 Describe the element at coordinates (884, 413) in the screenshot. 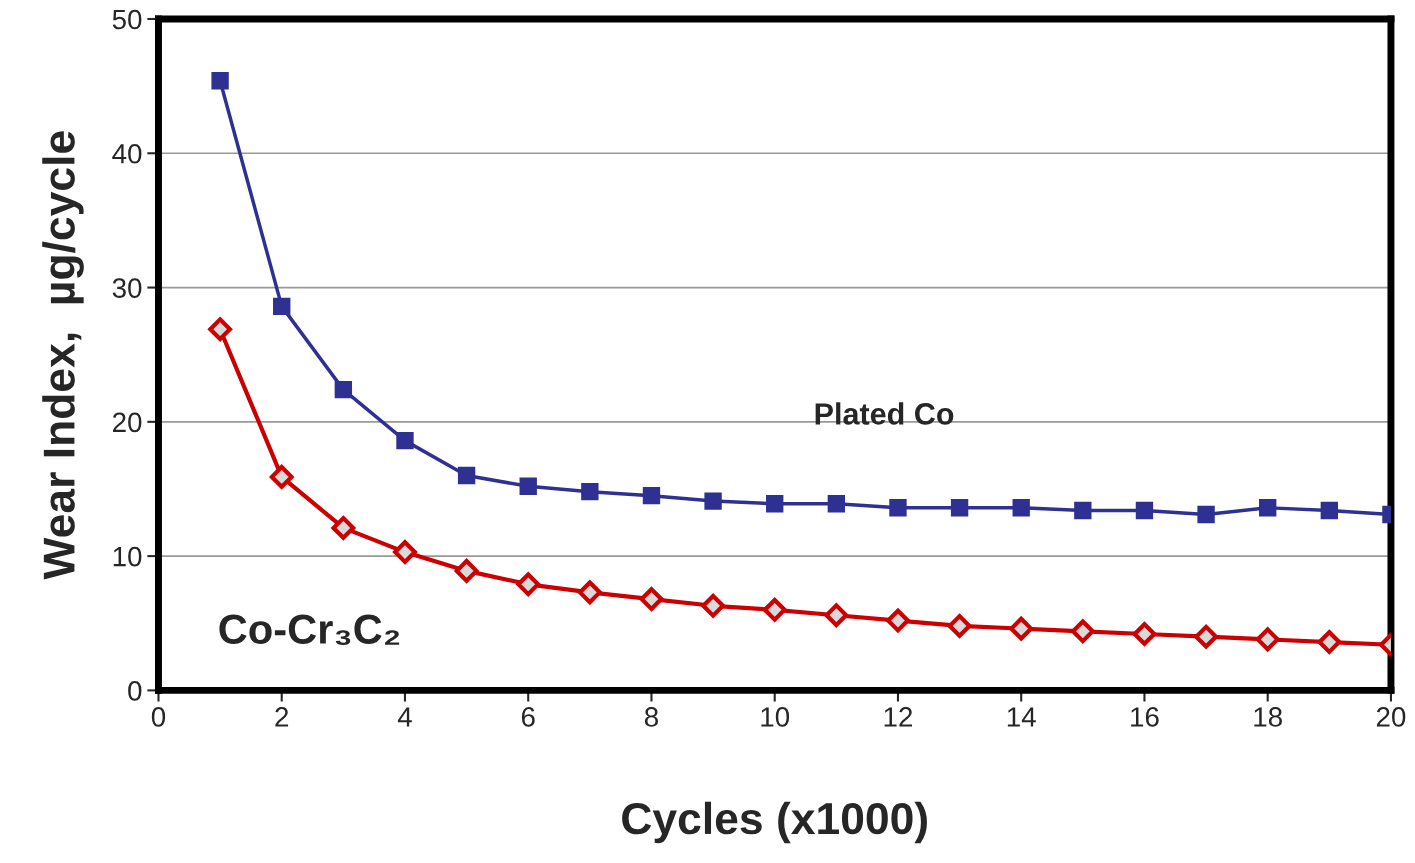

I see `text: Plated Co` at that location.